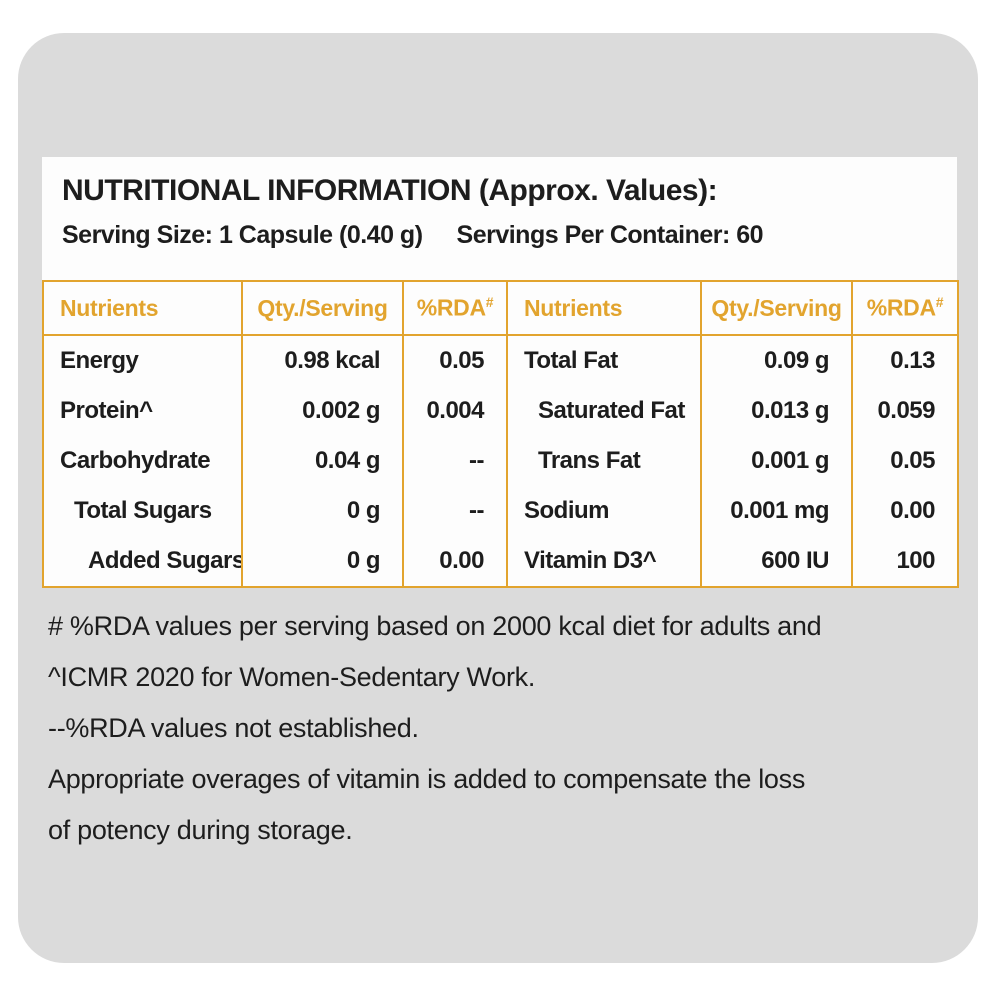 Image resolution: width=1000 pixels, height=1000 pixels. What do you see at coordinates (604, 511) in the screenshot?
I see `nutrient-name: Sodium` at bounding box center [604, 511].